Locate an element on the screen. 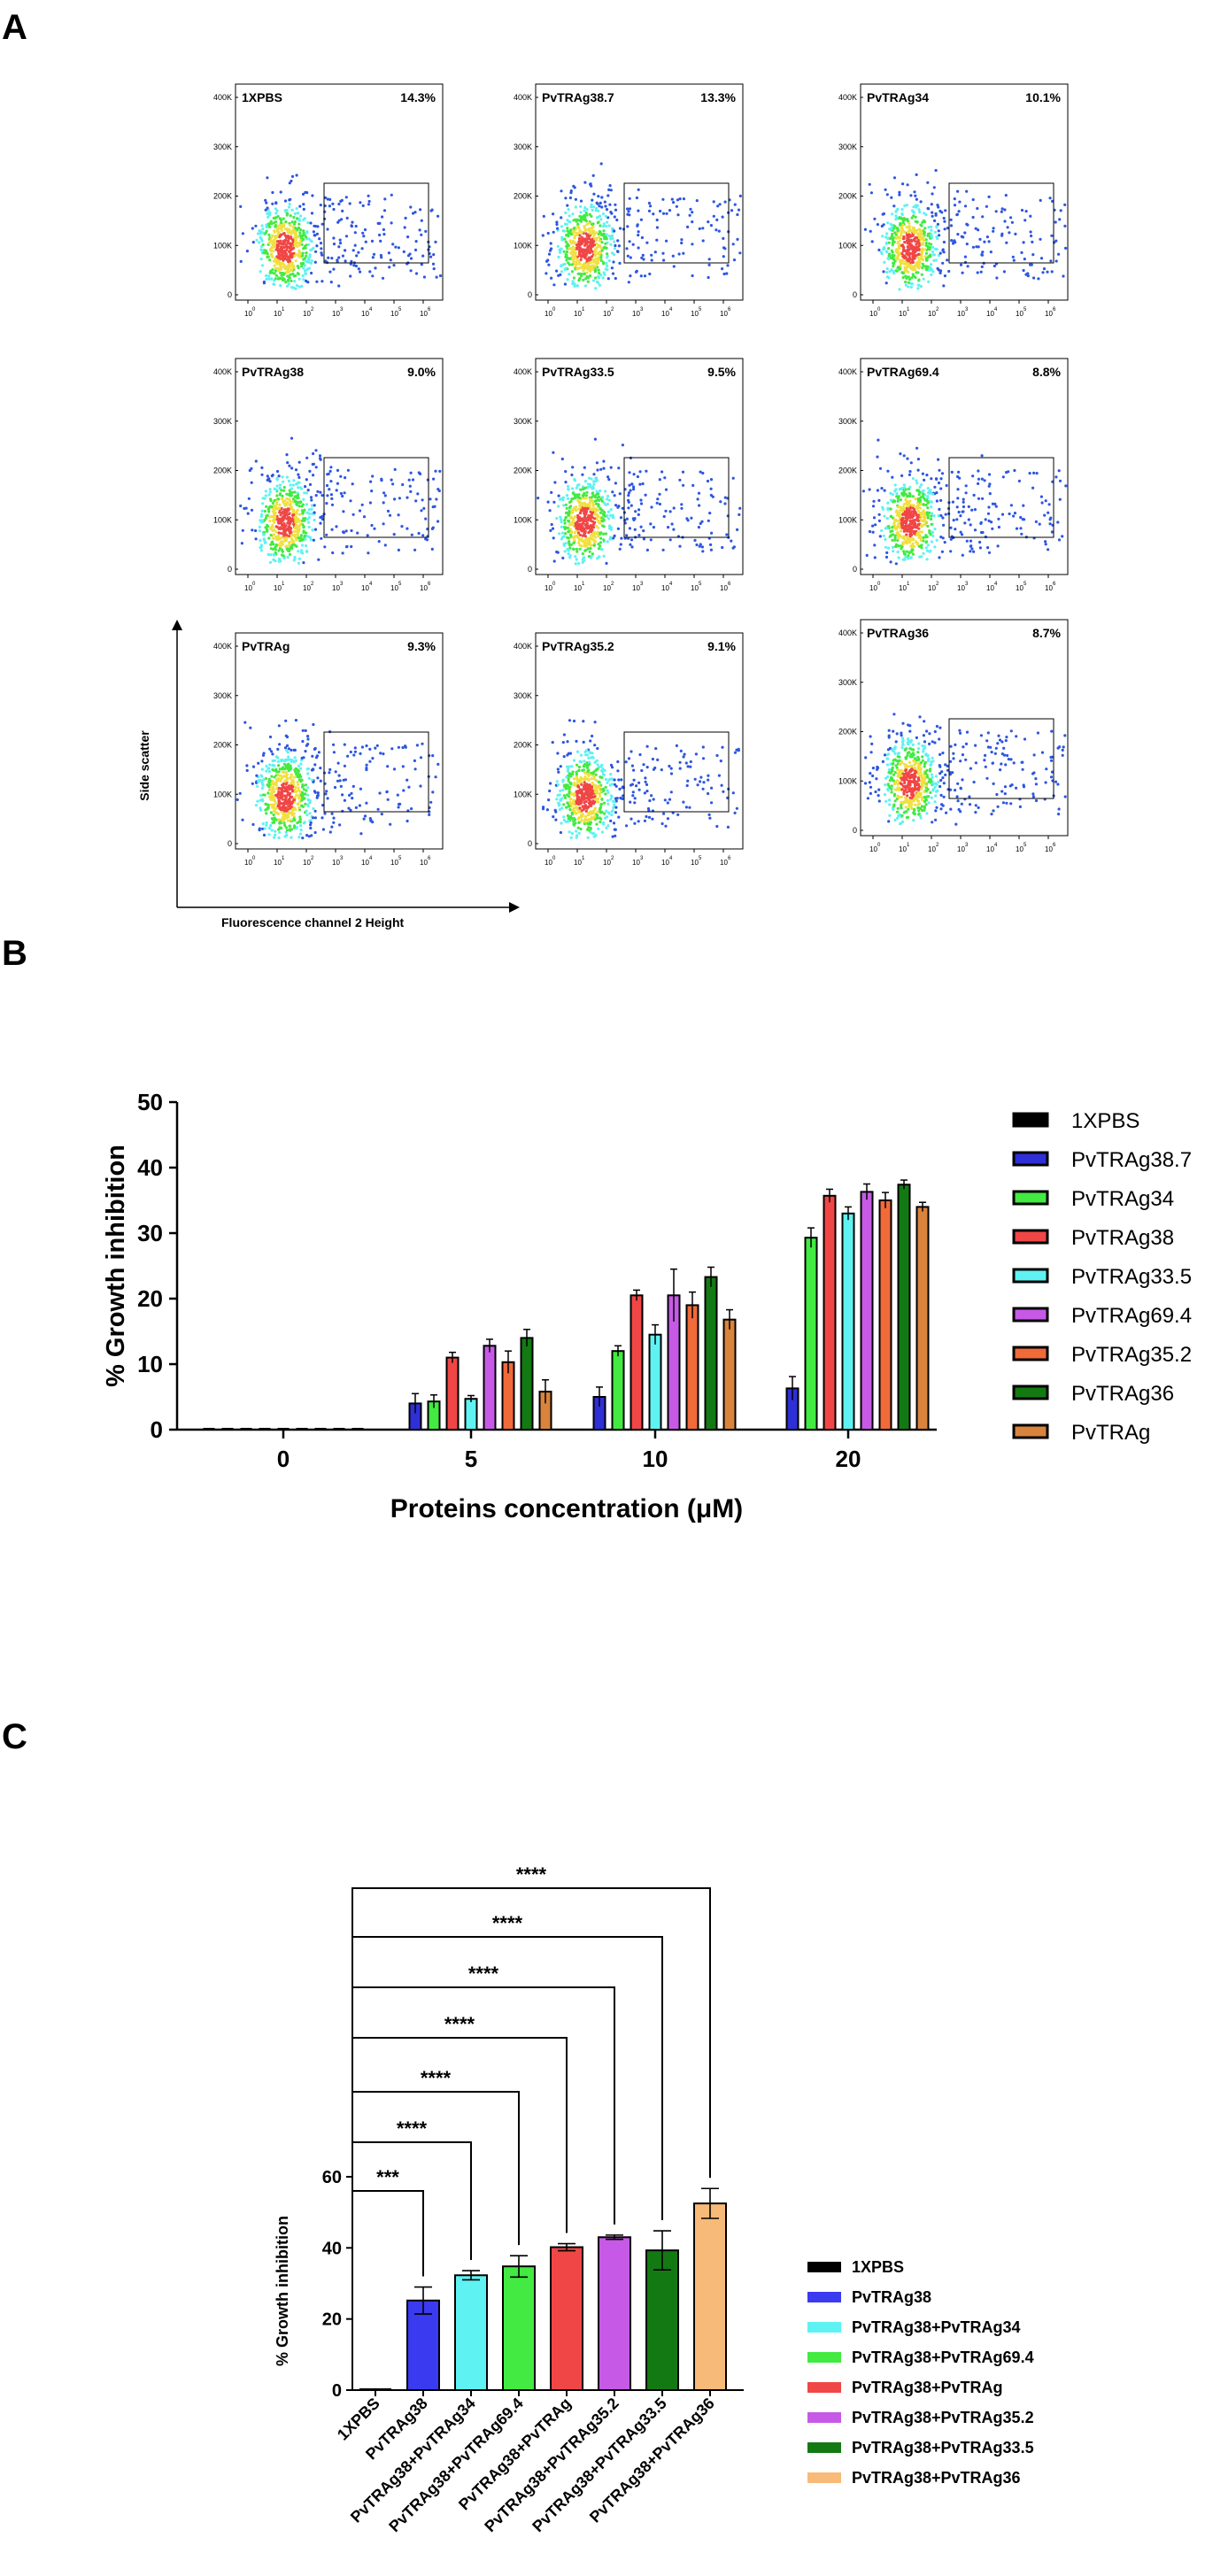 The image size is (1205, 2576). panel-label-a: A is located at coordinates (14, 27).